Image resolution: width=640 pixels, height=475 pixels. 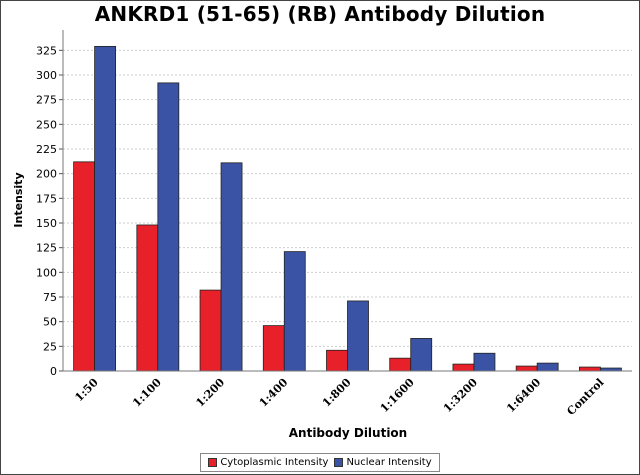 I want to click on legend-swatch-nuclear, so click(x=339, y=462).